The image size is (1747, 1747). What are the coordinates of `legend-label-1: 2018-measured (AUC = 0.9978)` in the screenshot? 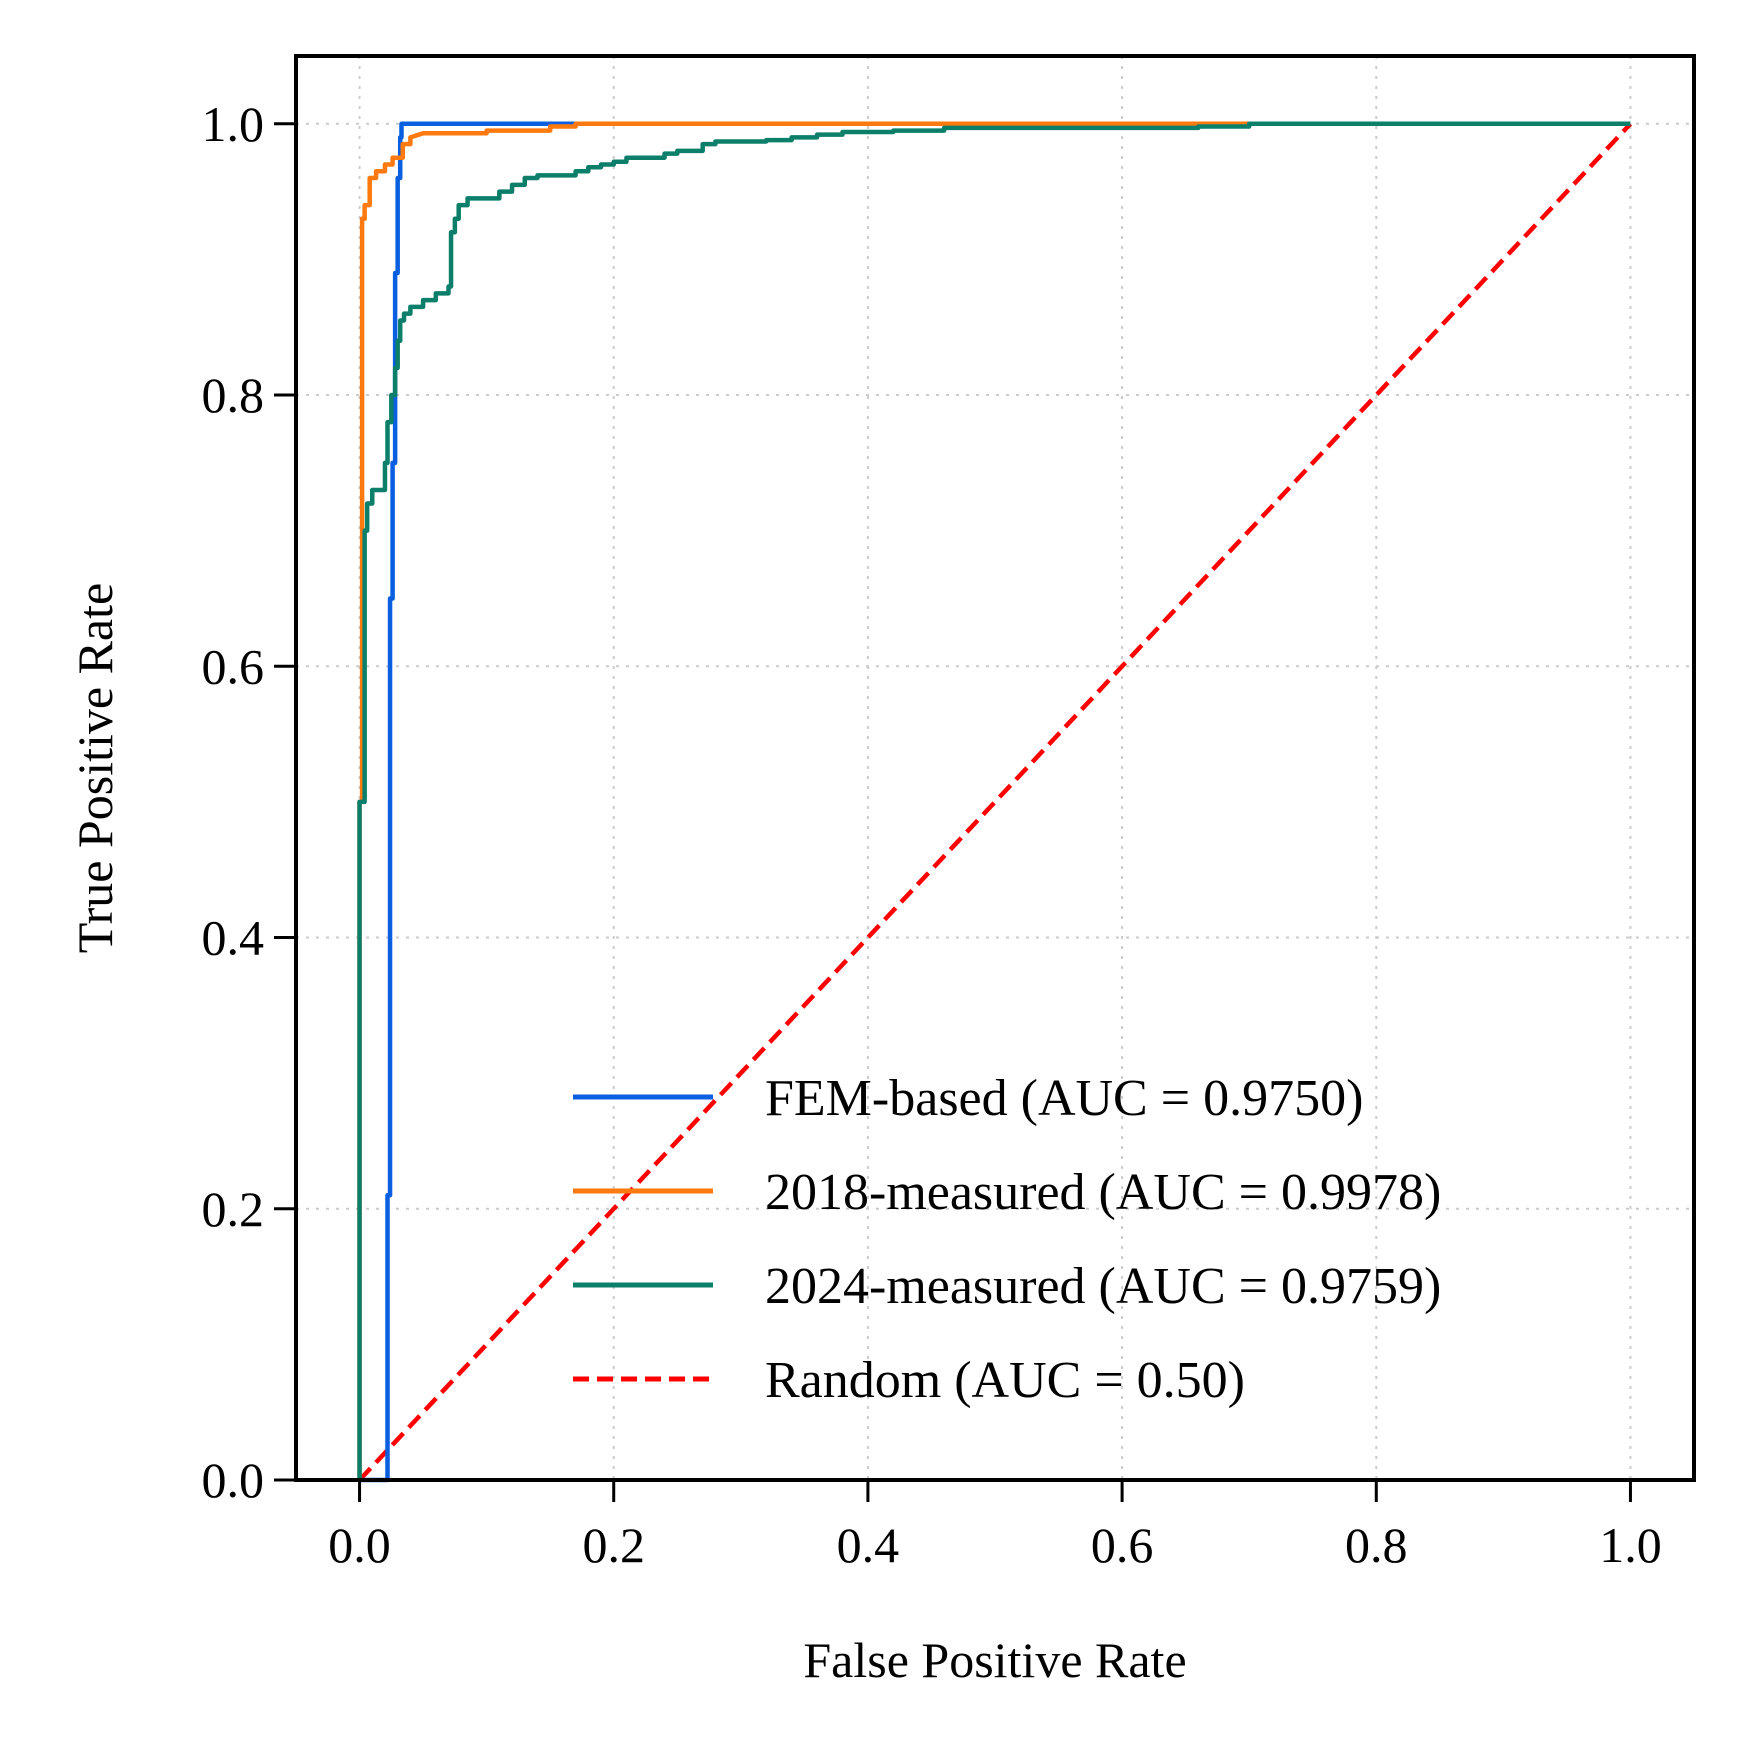 It's located at (1103, 1192).